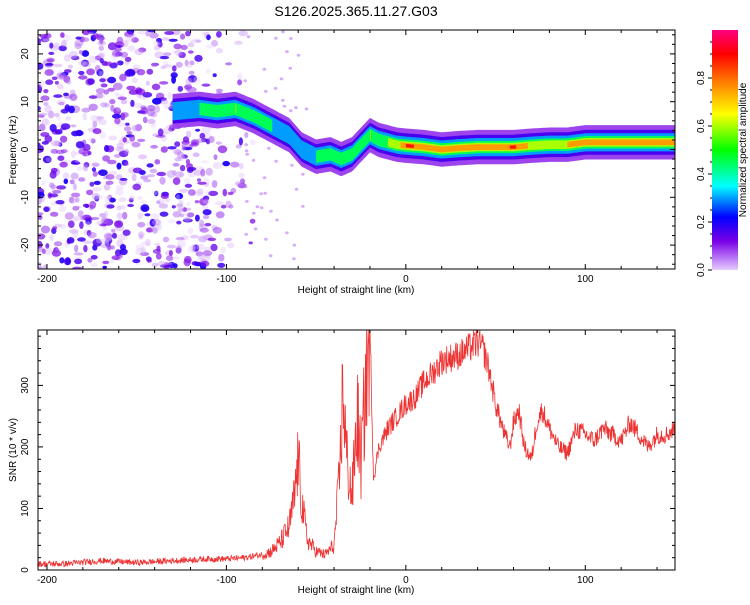 The width and height of the screenshot is (750, 605). What do you see at coordinates (25, 54) in the screenshot?
I see `y-tick-label: 20` at bounding box center [25, 54].